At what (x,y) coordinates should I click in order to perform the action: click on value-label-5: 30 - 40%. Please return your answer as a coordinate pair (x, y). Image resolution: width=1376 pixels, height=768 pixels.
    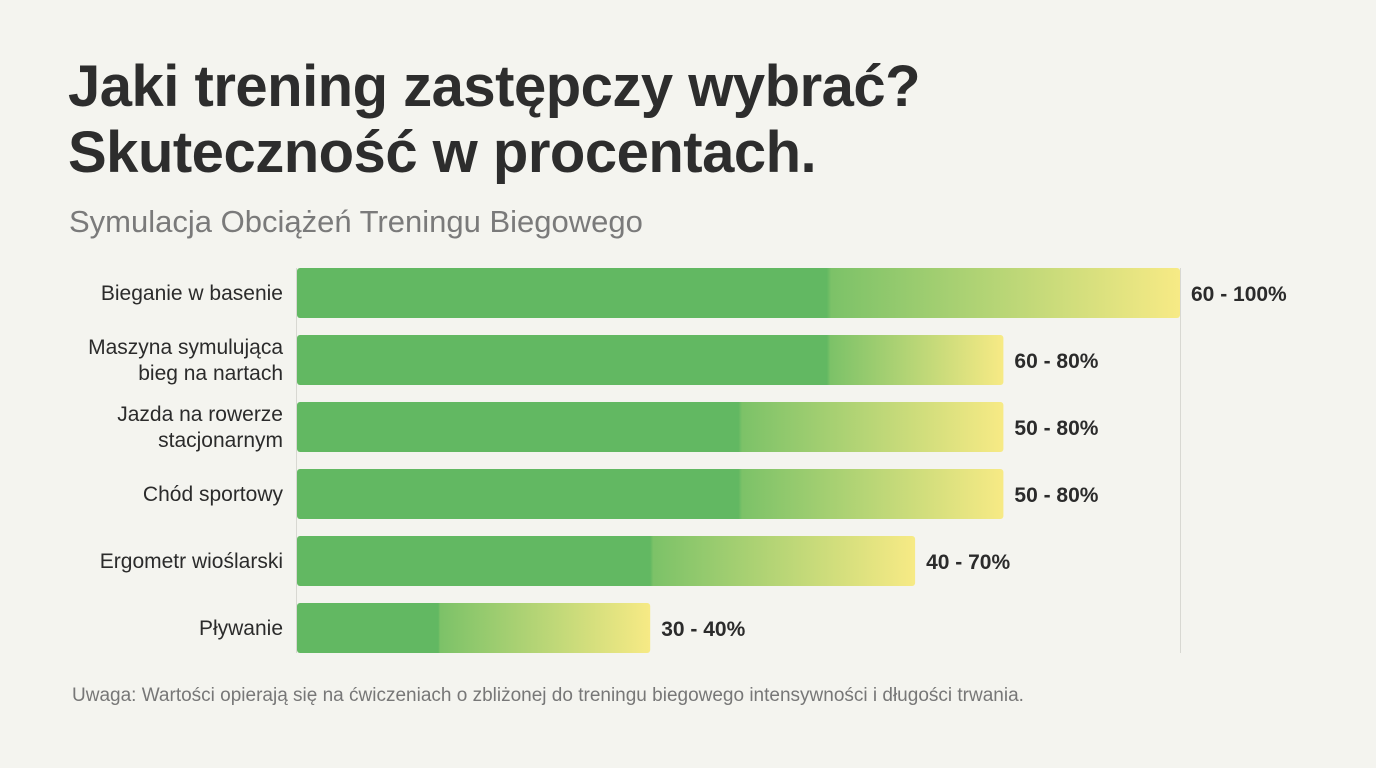
    Looking at the image, I should click on (703, 629).